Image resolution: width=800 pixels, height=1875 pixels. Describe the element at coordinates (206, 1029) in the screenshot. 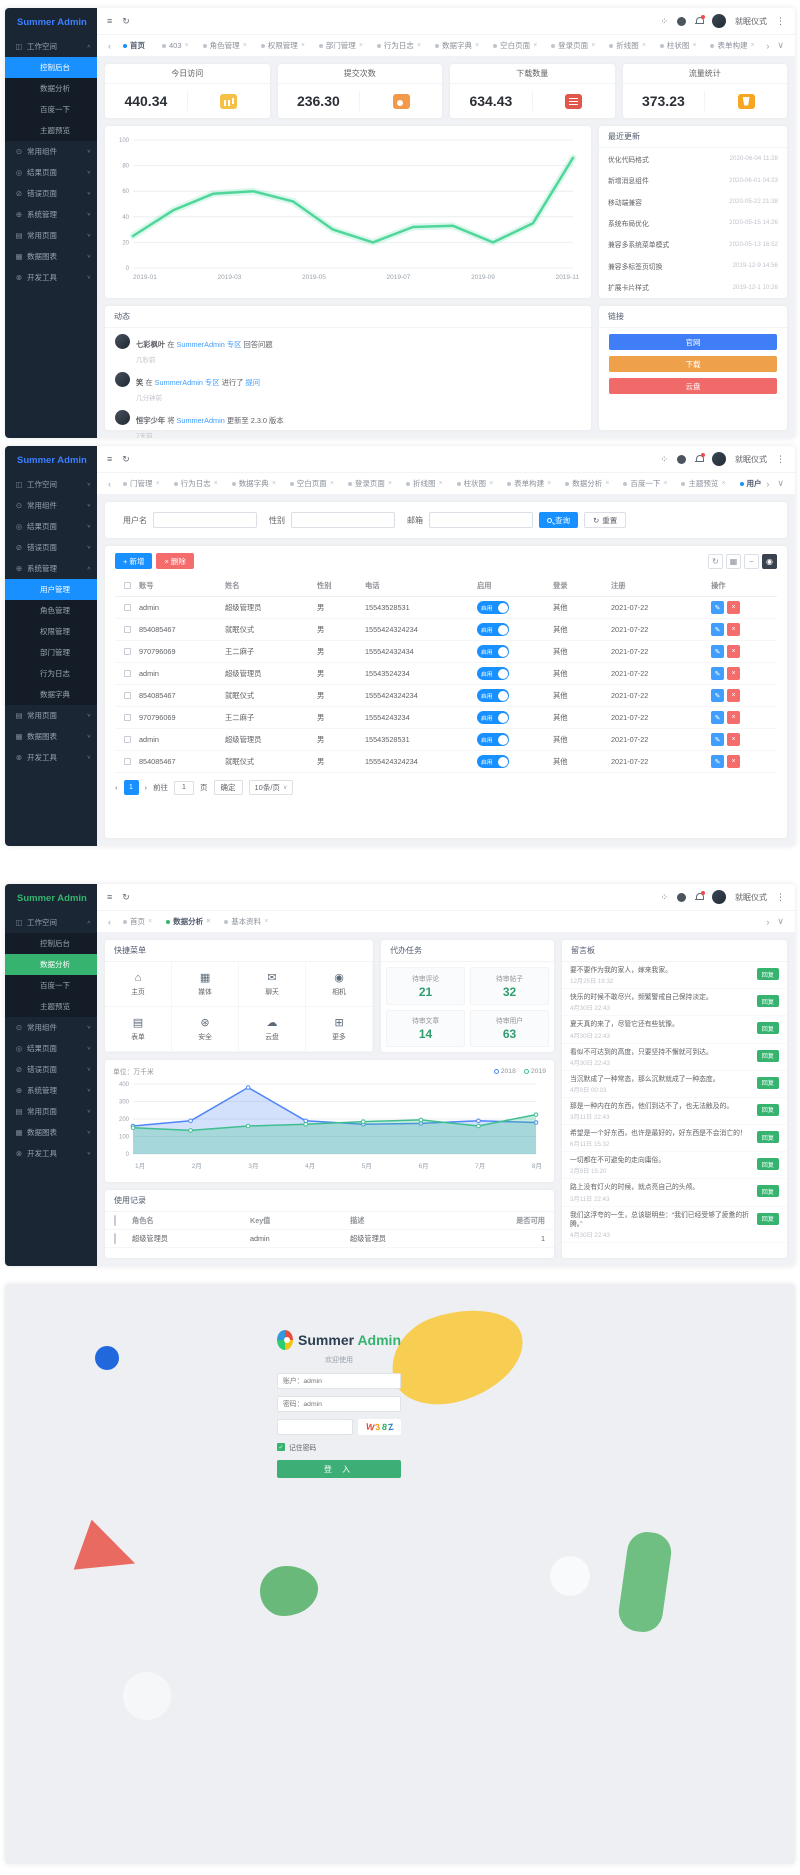

I see `quick-menu-item: ⊛ 安全` at that location.